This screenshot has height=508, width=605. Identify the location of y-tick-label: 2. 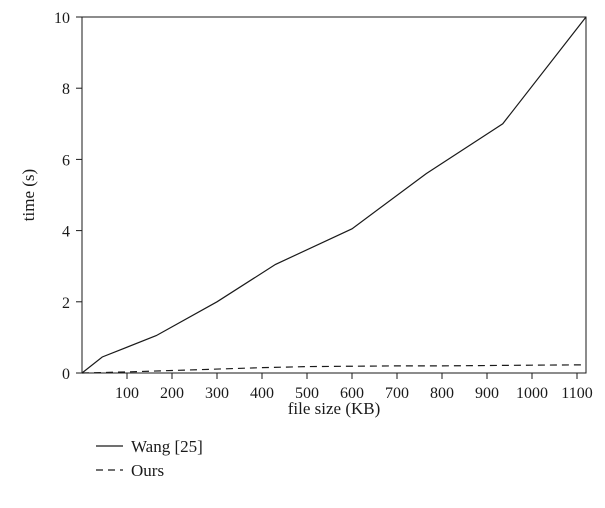
(66, 303).